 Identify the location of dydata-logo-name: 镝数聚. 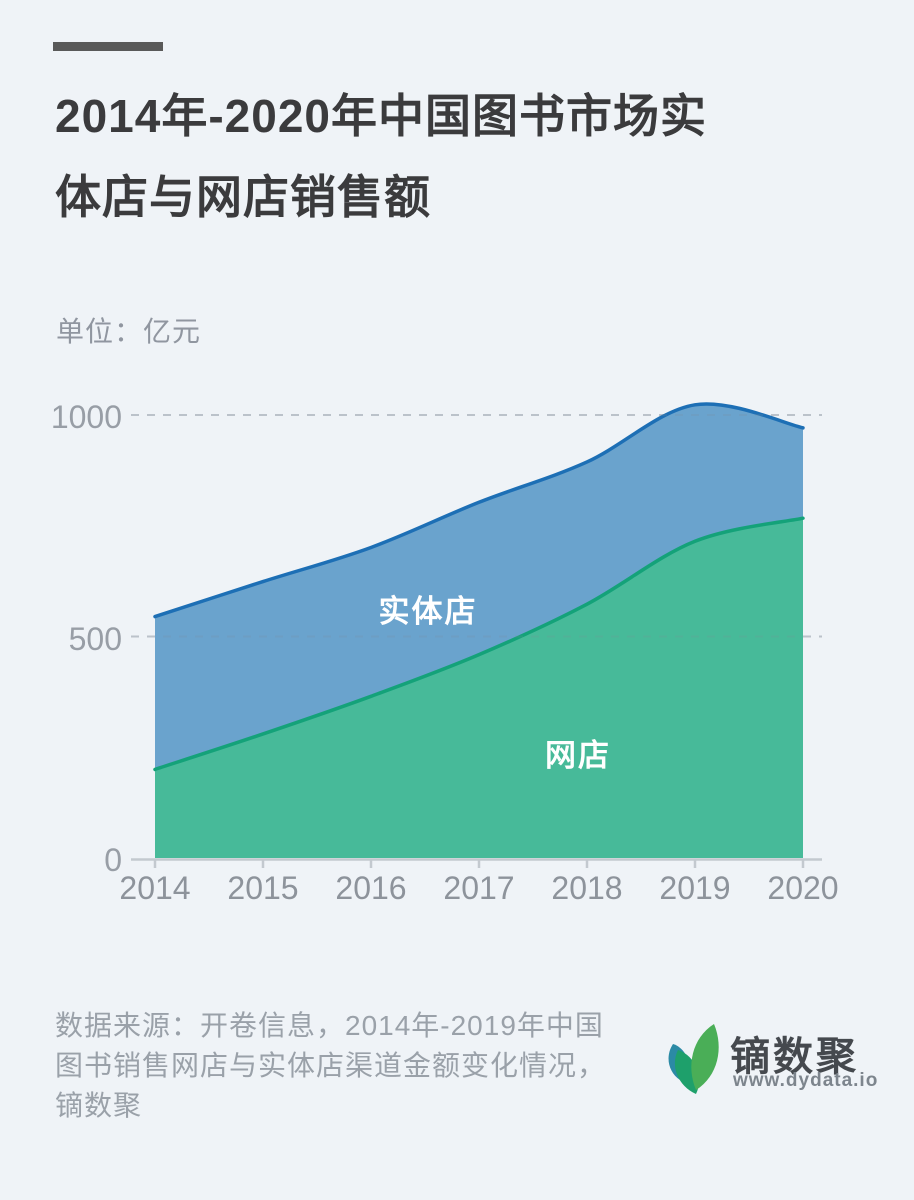
(794, 1057).